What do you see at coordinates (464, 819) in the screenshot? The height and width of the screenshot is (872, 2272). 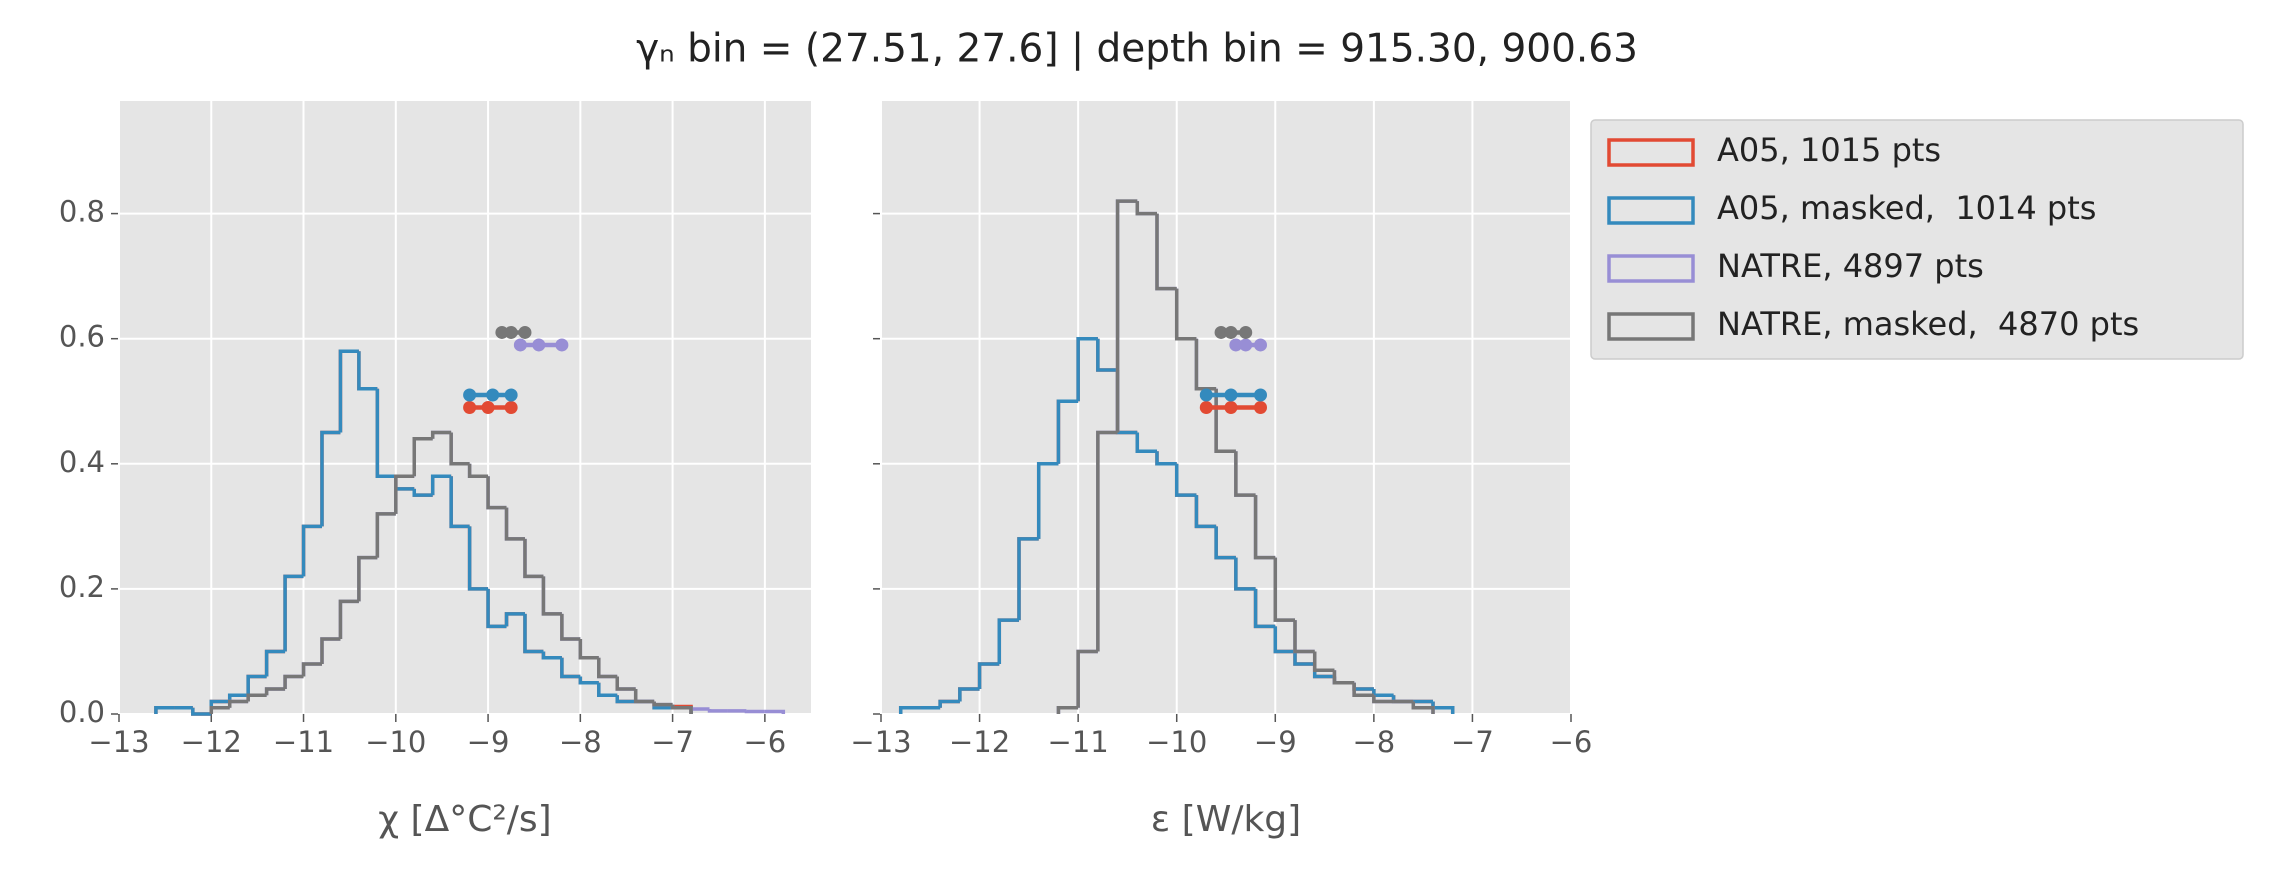 I see `x-axis-label: χ [Δ°C²/s]` at bounding box center [464, 819].